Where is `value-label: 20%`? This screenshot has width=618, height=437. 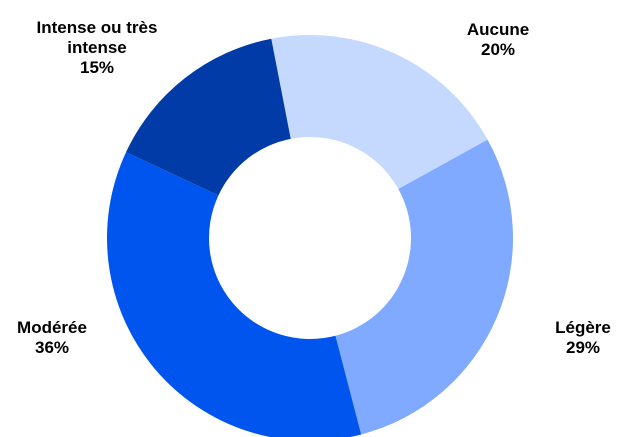 value-label: 20% is located at coordinates (498, 49).